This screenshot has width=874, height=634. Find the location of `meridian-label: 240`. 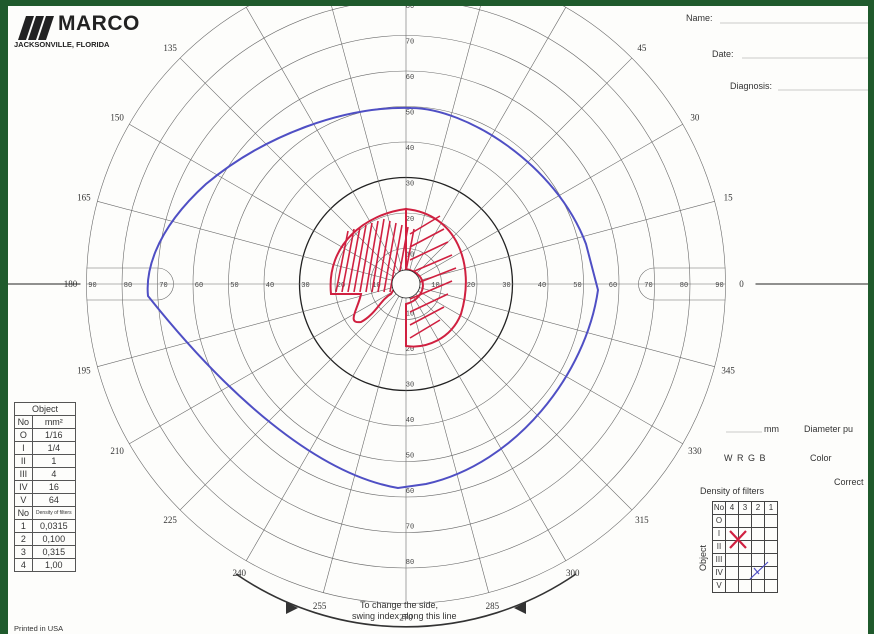

meridian-label: 240 is located at coordinates (240, 573).